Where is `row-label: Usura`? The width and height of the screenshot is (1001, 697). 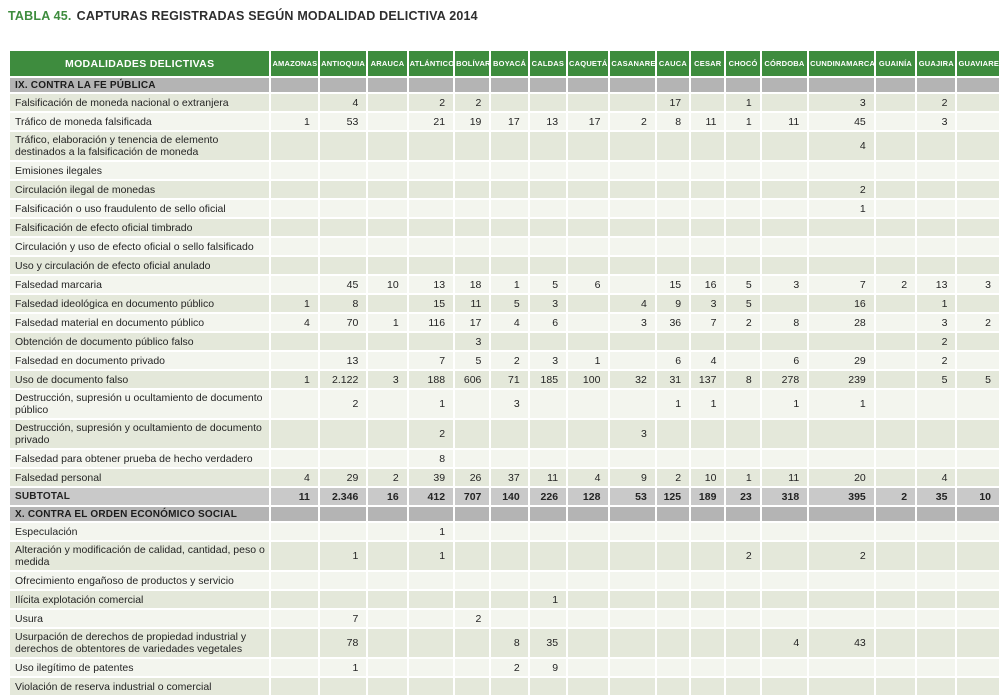
row-label: Usura is located at coordinates (140, 618).